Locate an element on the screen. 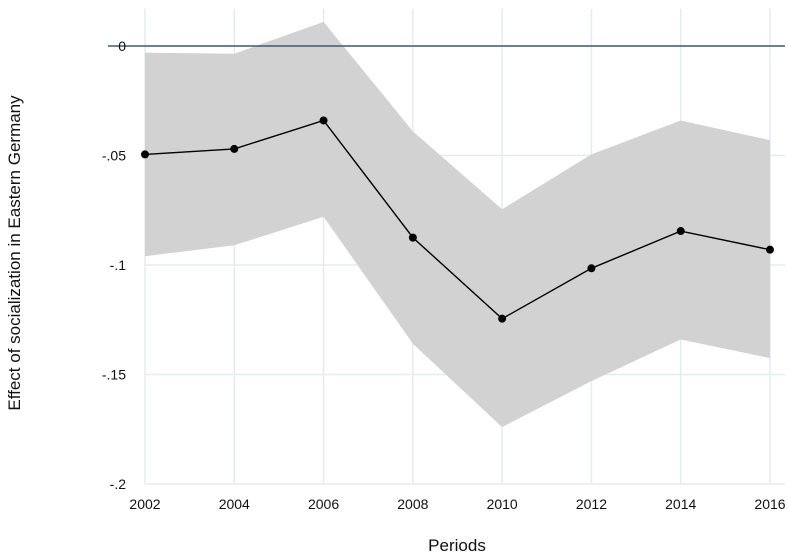  y-tick-label: -.2 is located at coordinates (118, 484).